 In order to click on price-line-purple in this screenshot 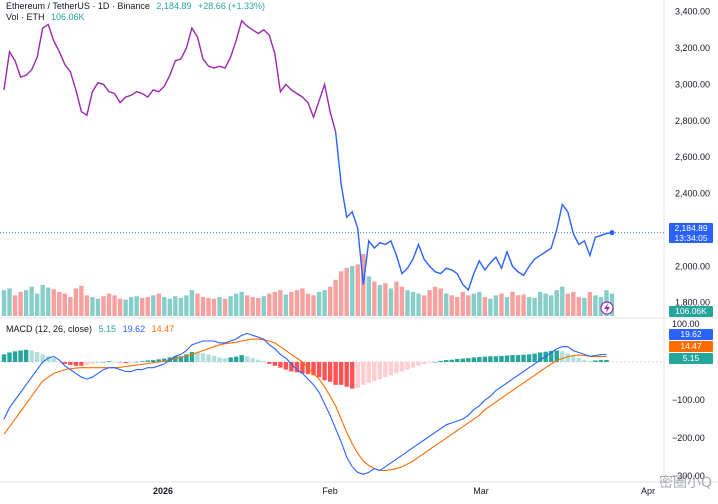, I will do `click(170, 75)`.